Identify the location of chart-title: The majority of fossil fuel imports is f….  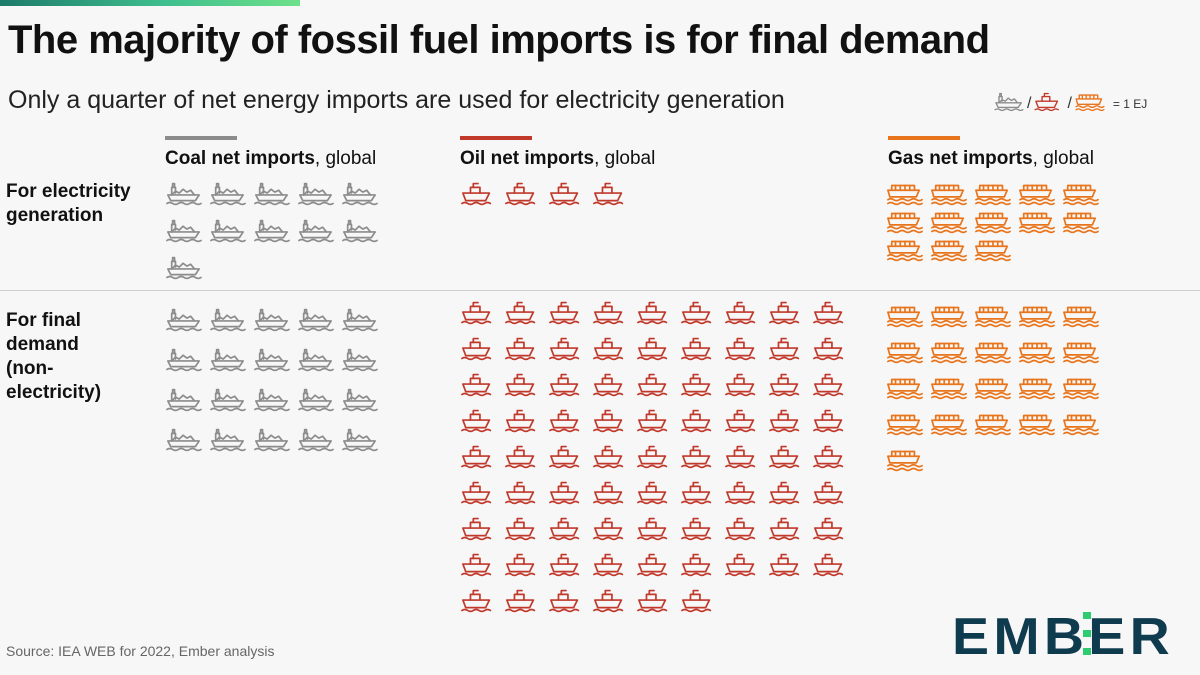
(499, 40).